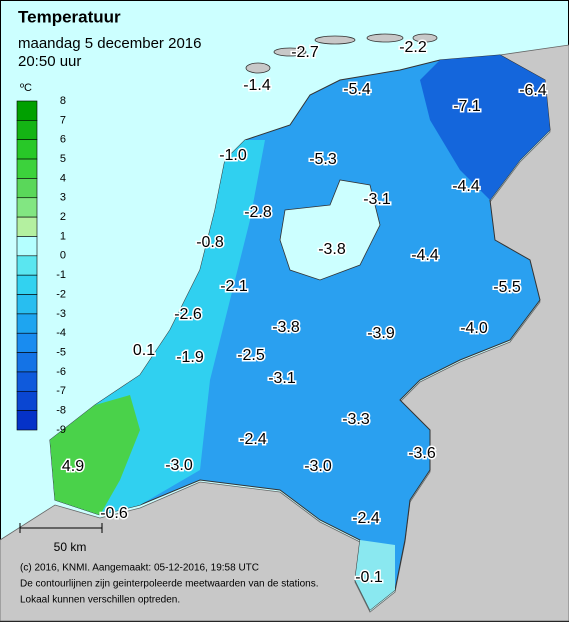 The height and width of the screenshot is (622, 569). Describe the element at coordinates (109, 43) in the screenshot. I see `date: maandag 5 december 2016` at that location.